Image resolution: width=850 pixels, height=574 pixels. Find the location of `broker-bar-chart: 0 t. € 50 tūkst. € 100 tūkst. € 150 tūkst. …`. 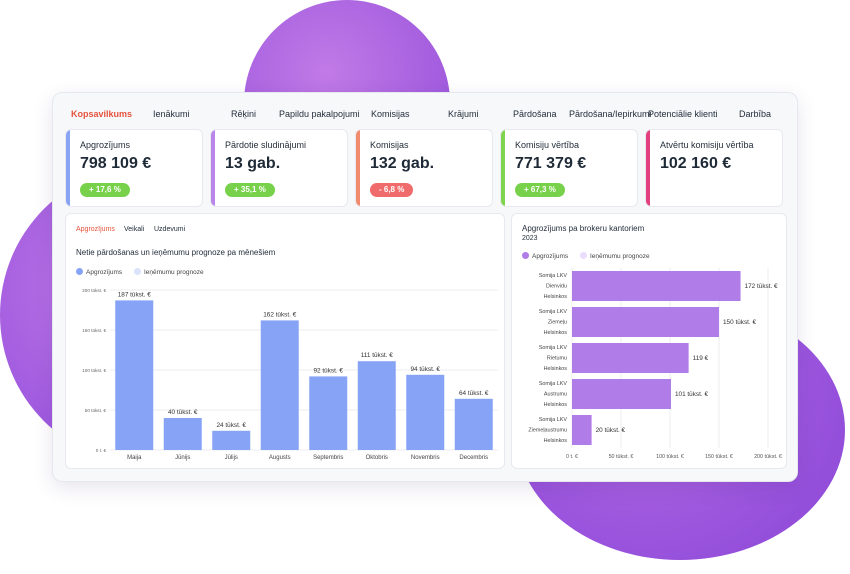

broker-bar-chart: 0 t. € 50 tūkst. € 100 tūkst. € 150 tūkst. … is located at coordinates (655, 364).